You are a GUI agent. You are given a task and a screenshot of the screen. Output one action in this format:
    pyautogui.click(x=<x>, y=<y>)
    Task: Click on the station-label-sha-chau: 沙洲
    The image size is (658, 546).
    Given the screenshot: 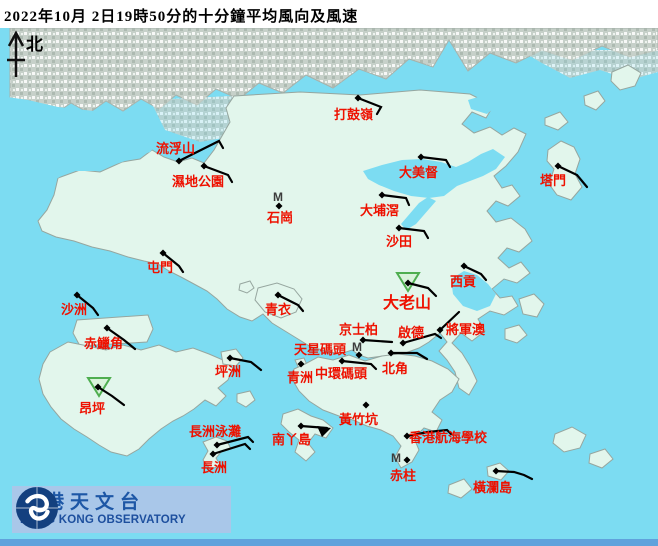 What is the action you would take?
    pyautogui.click(x=74, y=309)
    